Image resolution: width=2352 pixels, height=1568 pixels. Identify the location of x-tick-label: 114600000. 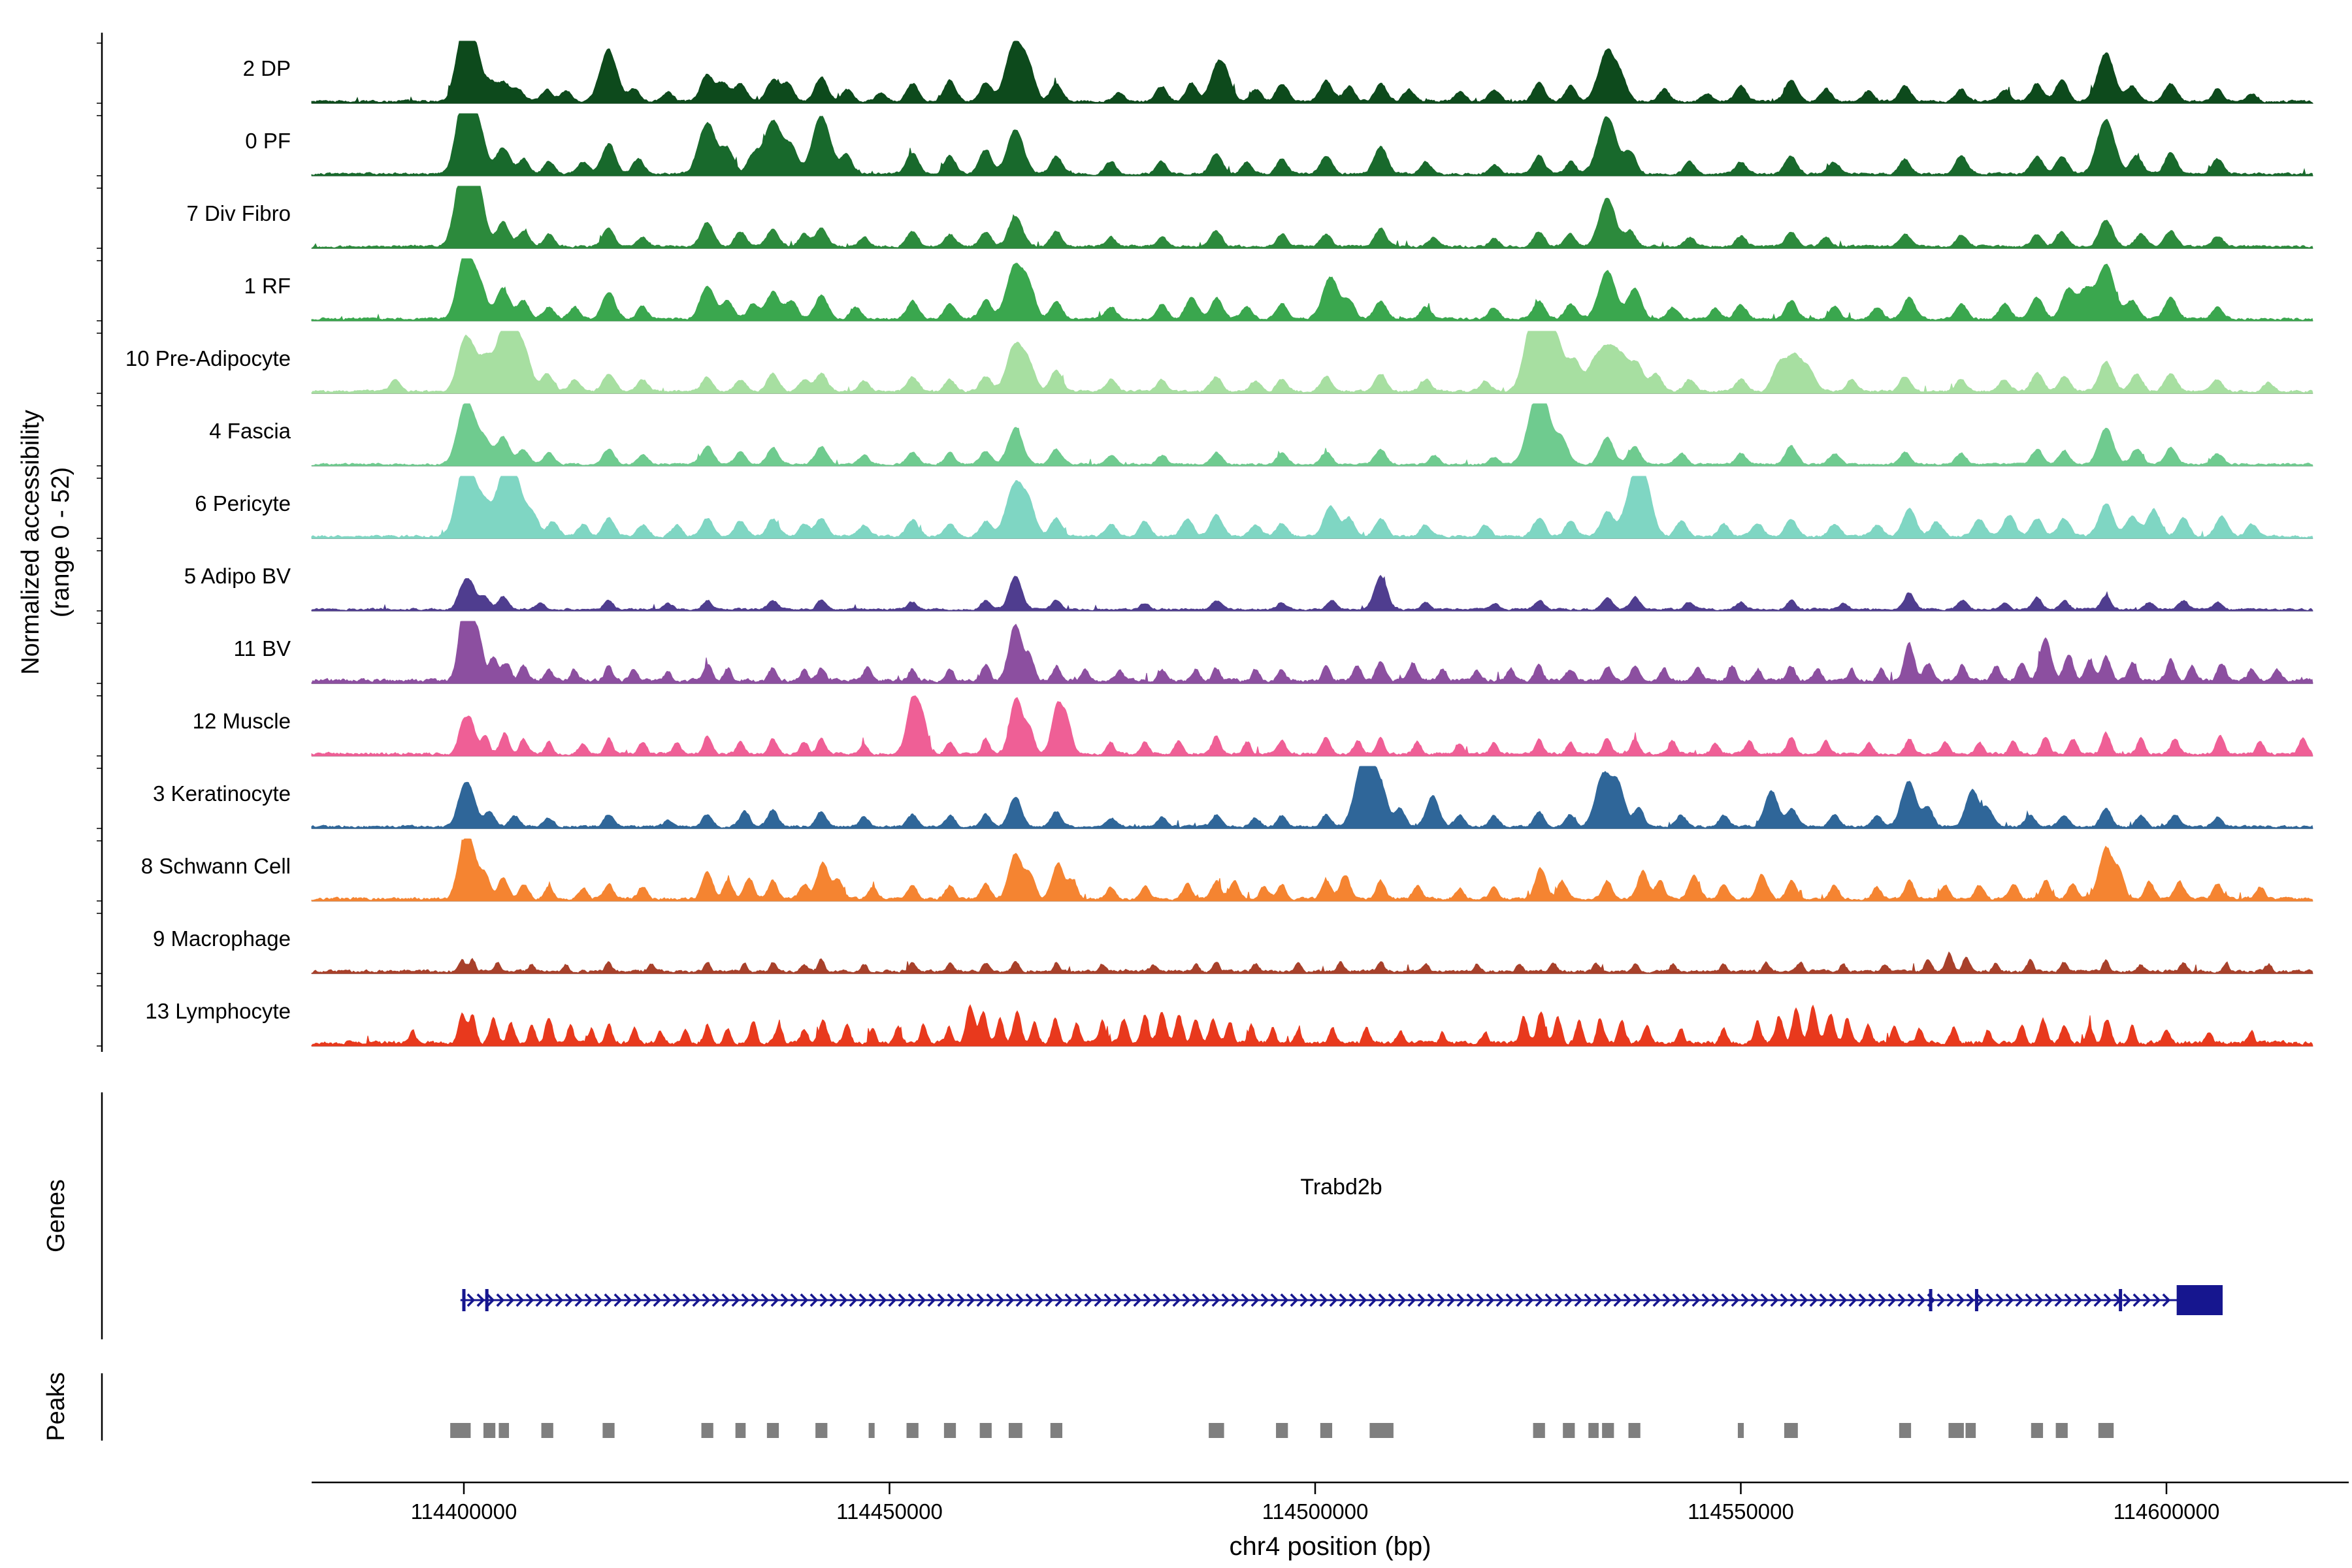
(2166, 1511).